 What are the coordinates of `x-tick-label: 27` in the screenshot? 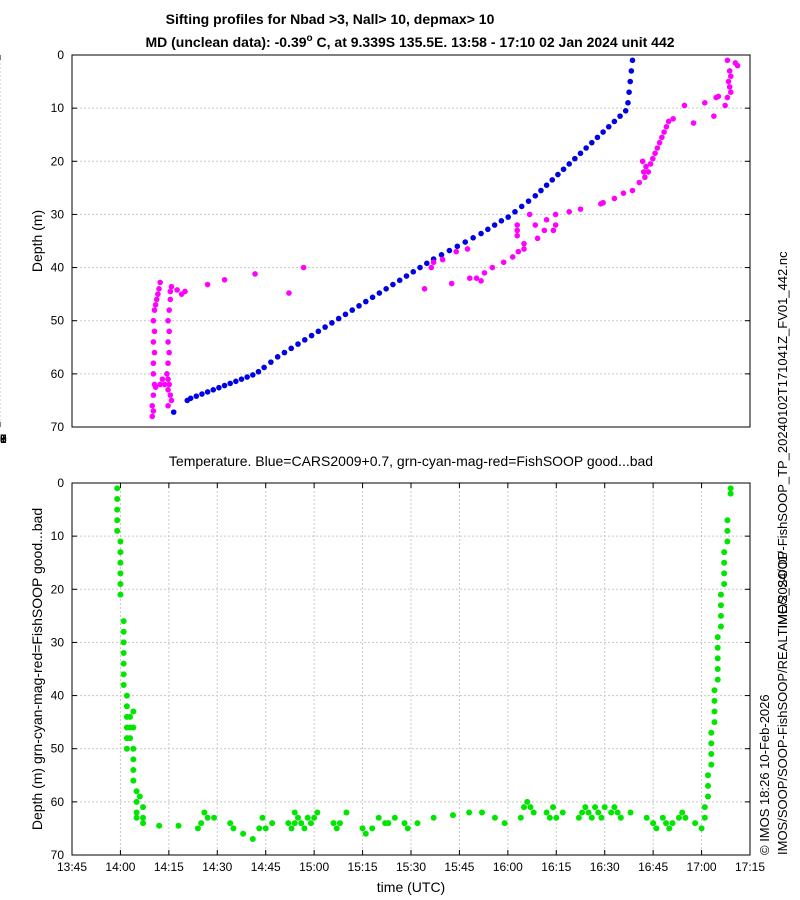 It's located at (3, 439).